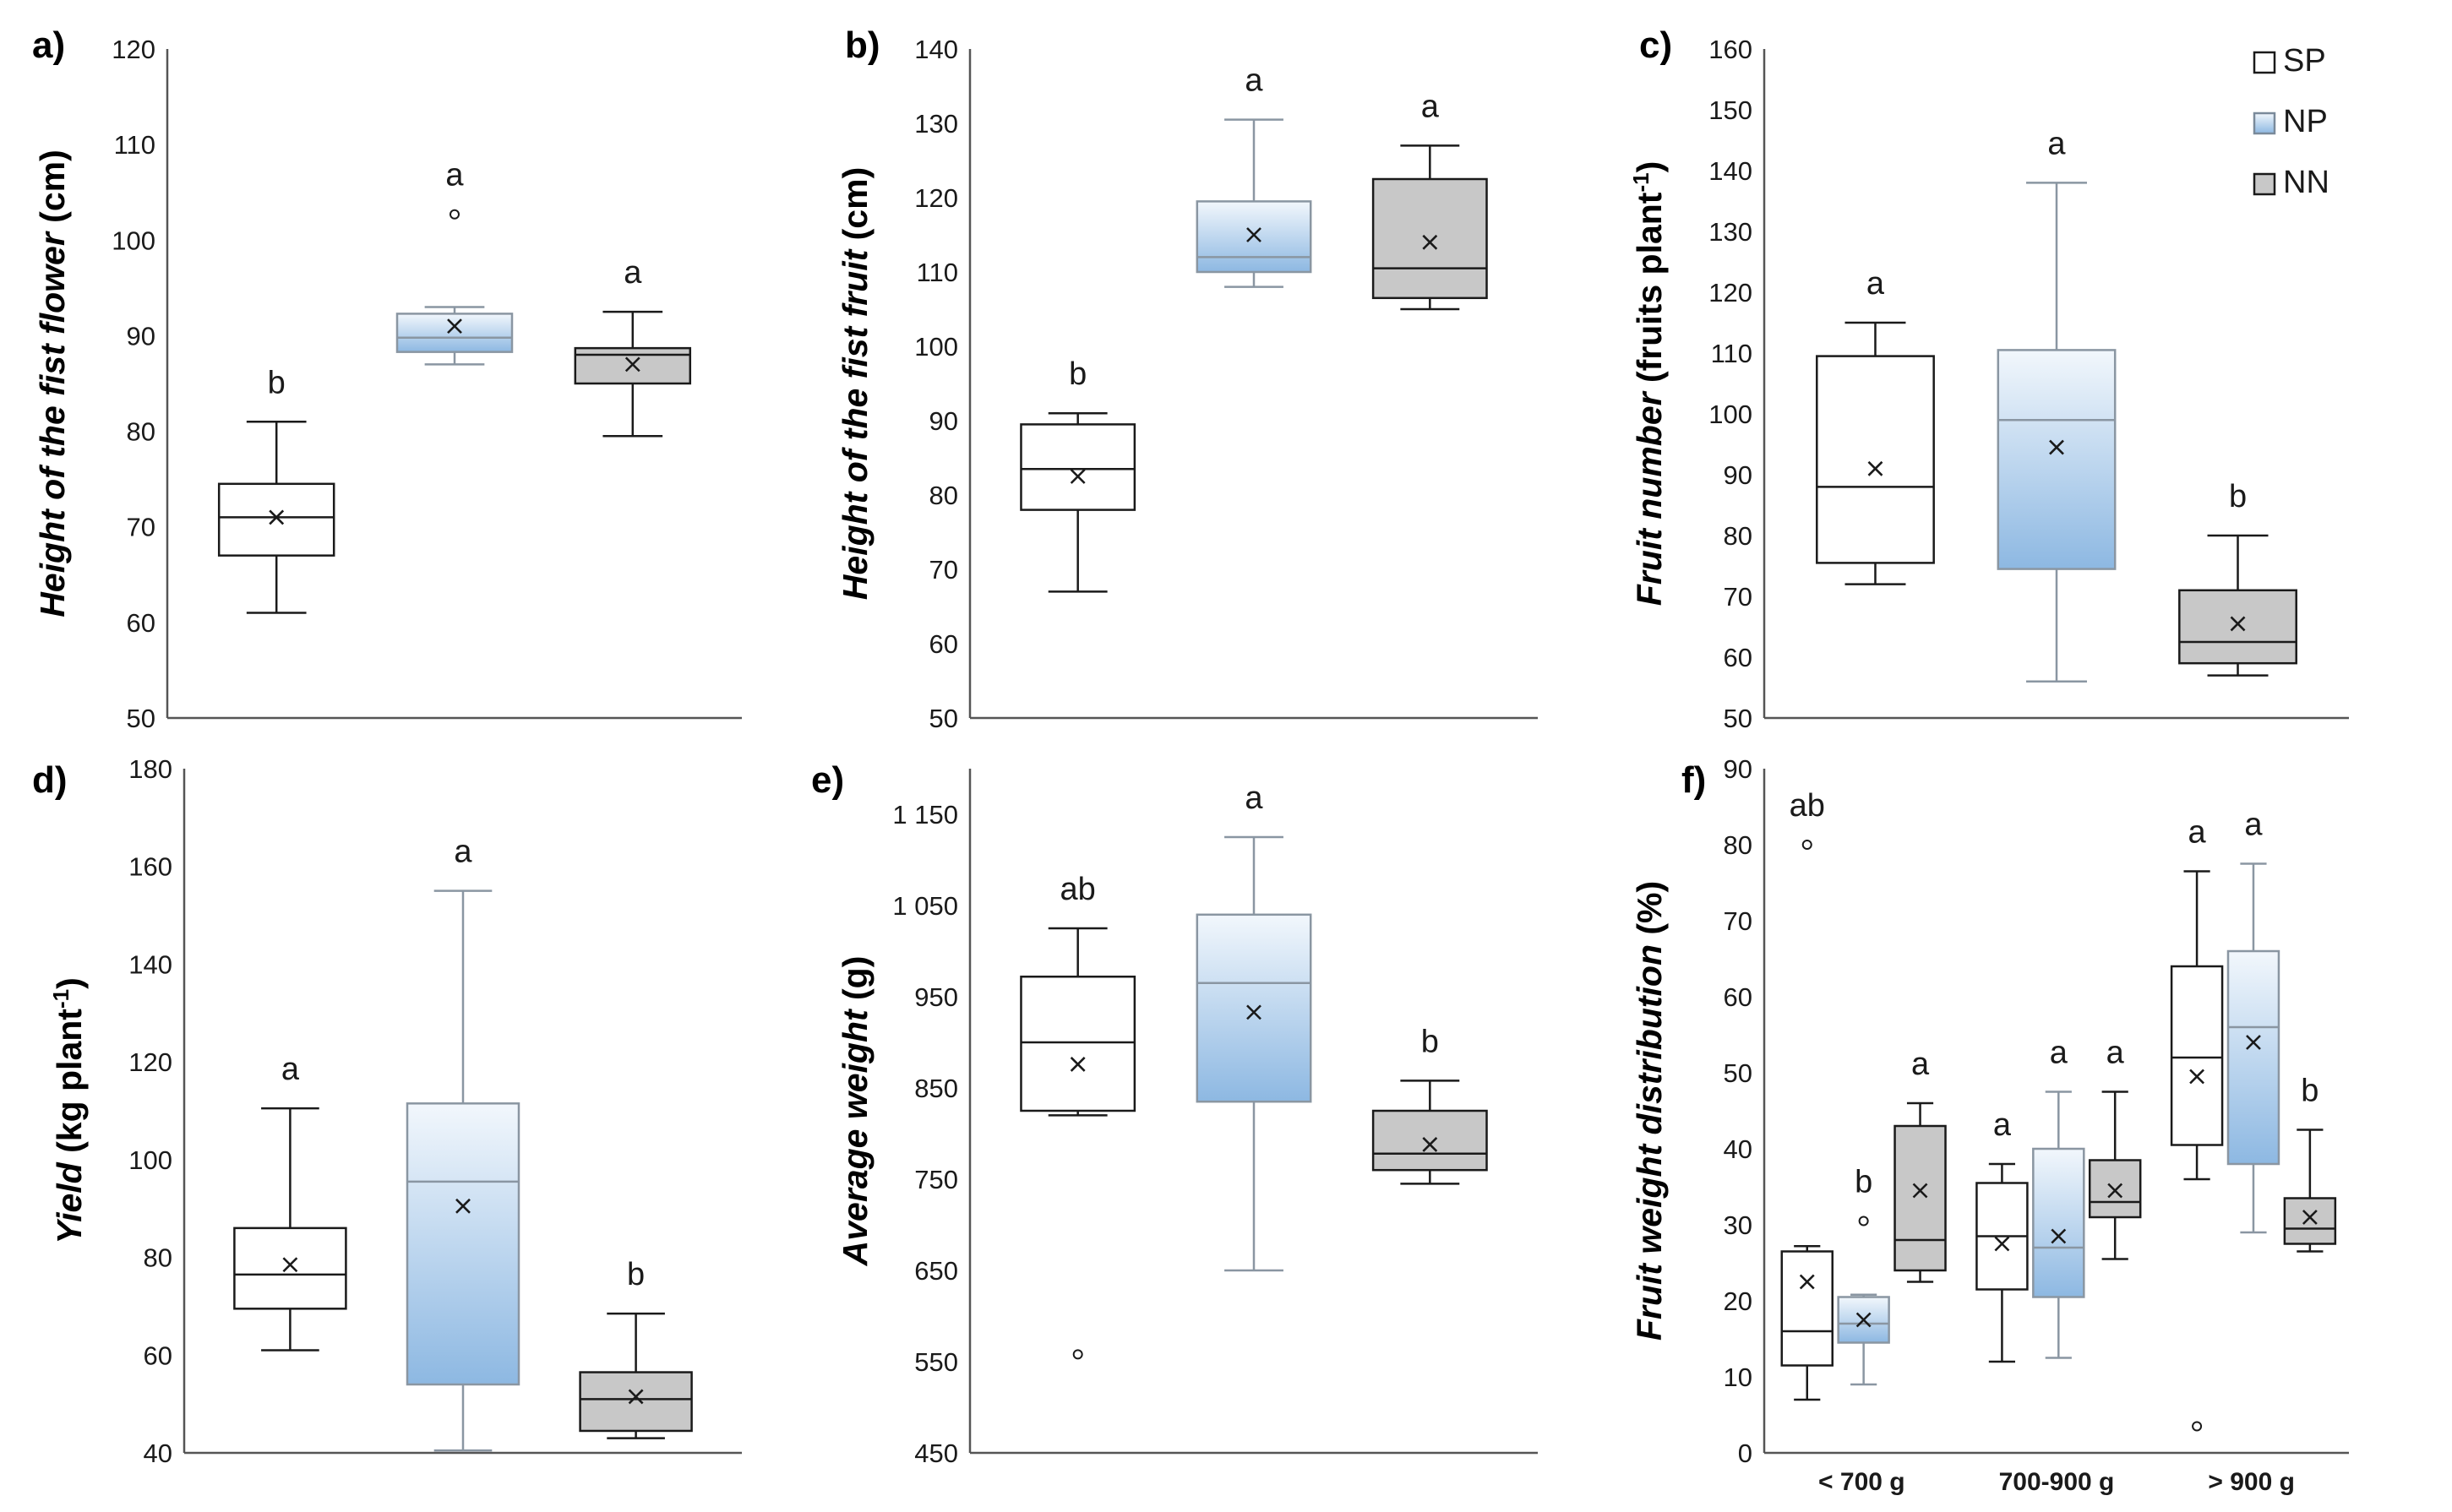 The height and width of the screenshot is (1512, 2452). I want to click on y-axis-label: Height of the fist flower (cm), so click(52, 383).